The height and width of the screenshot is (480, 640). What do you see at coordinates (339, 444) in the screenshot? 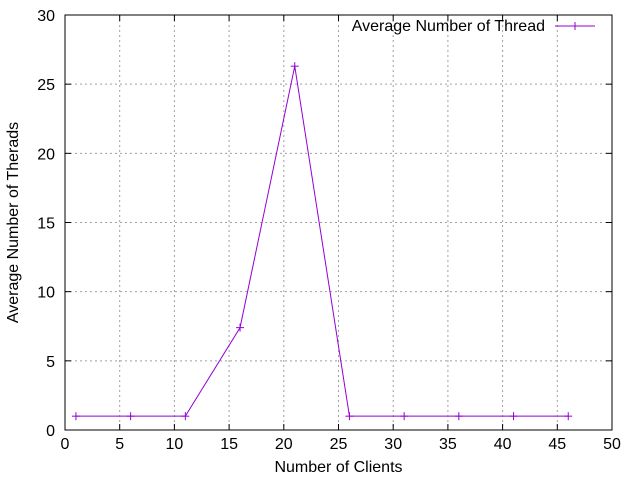
I see `x-tick-label: 25` at bounding box center [339, 444].